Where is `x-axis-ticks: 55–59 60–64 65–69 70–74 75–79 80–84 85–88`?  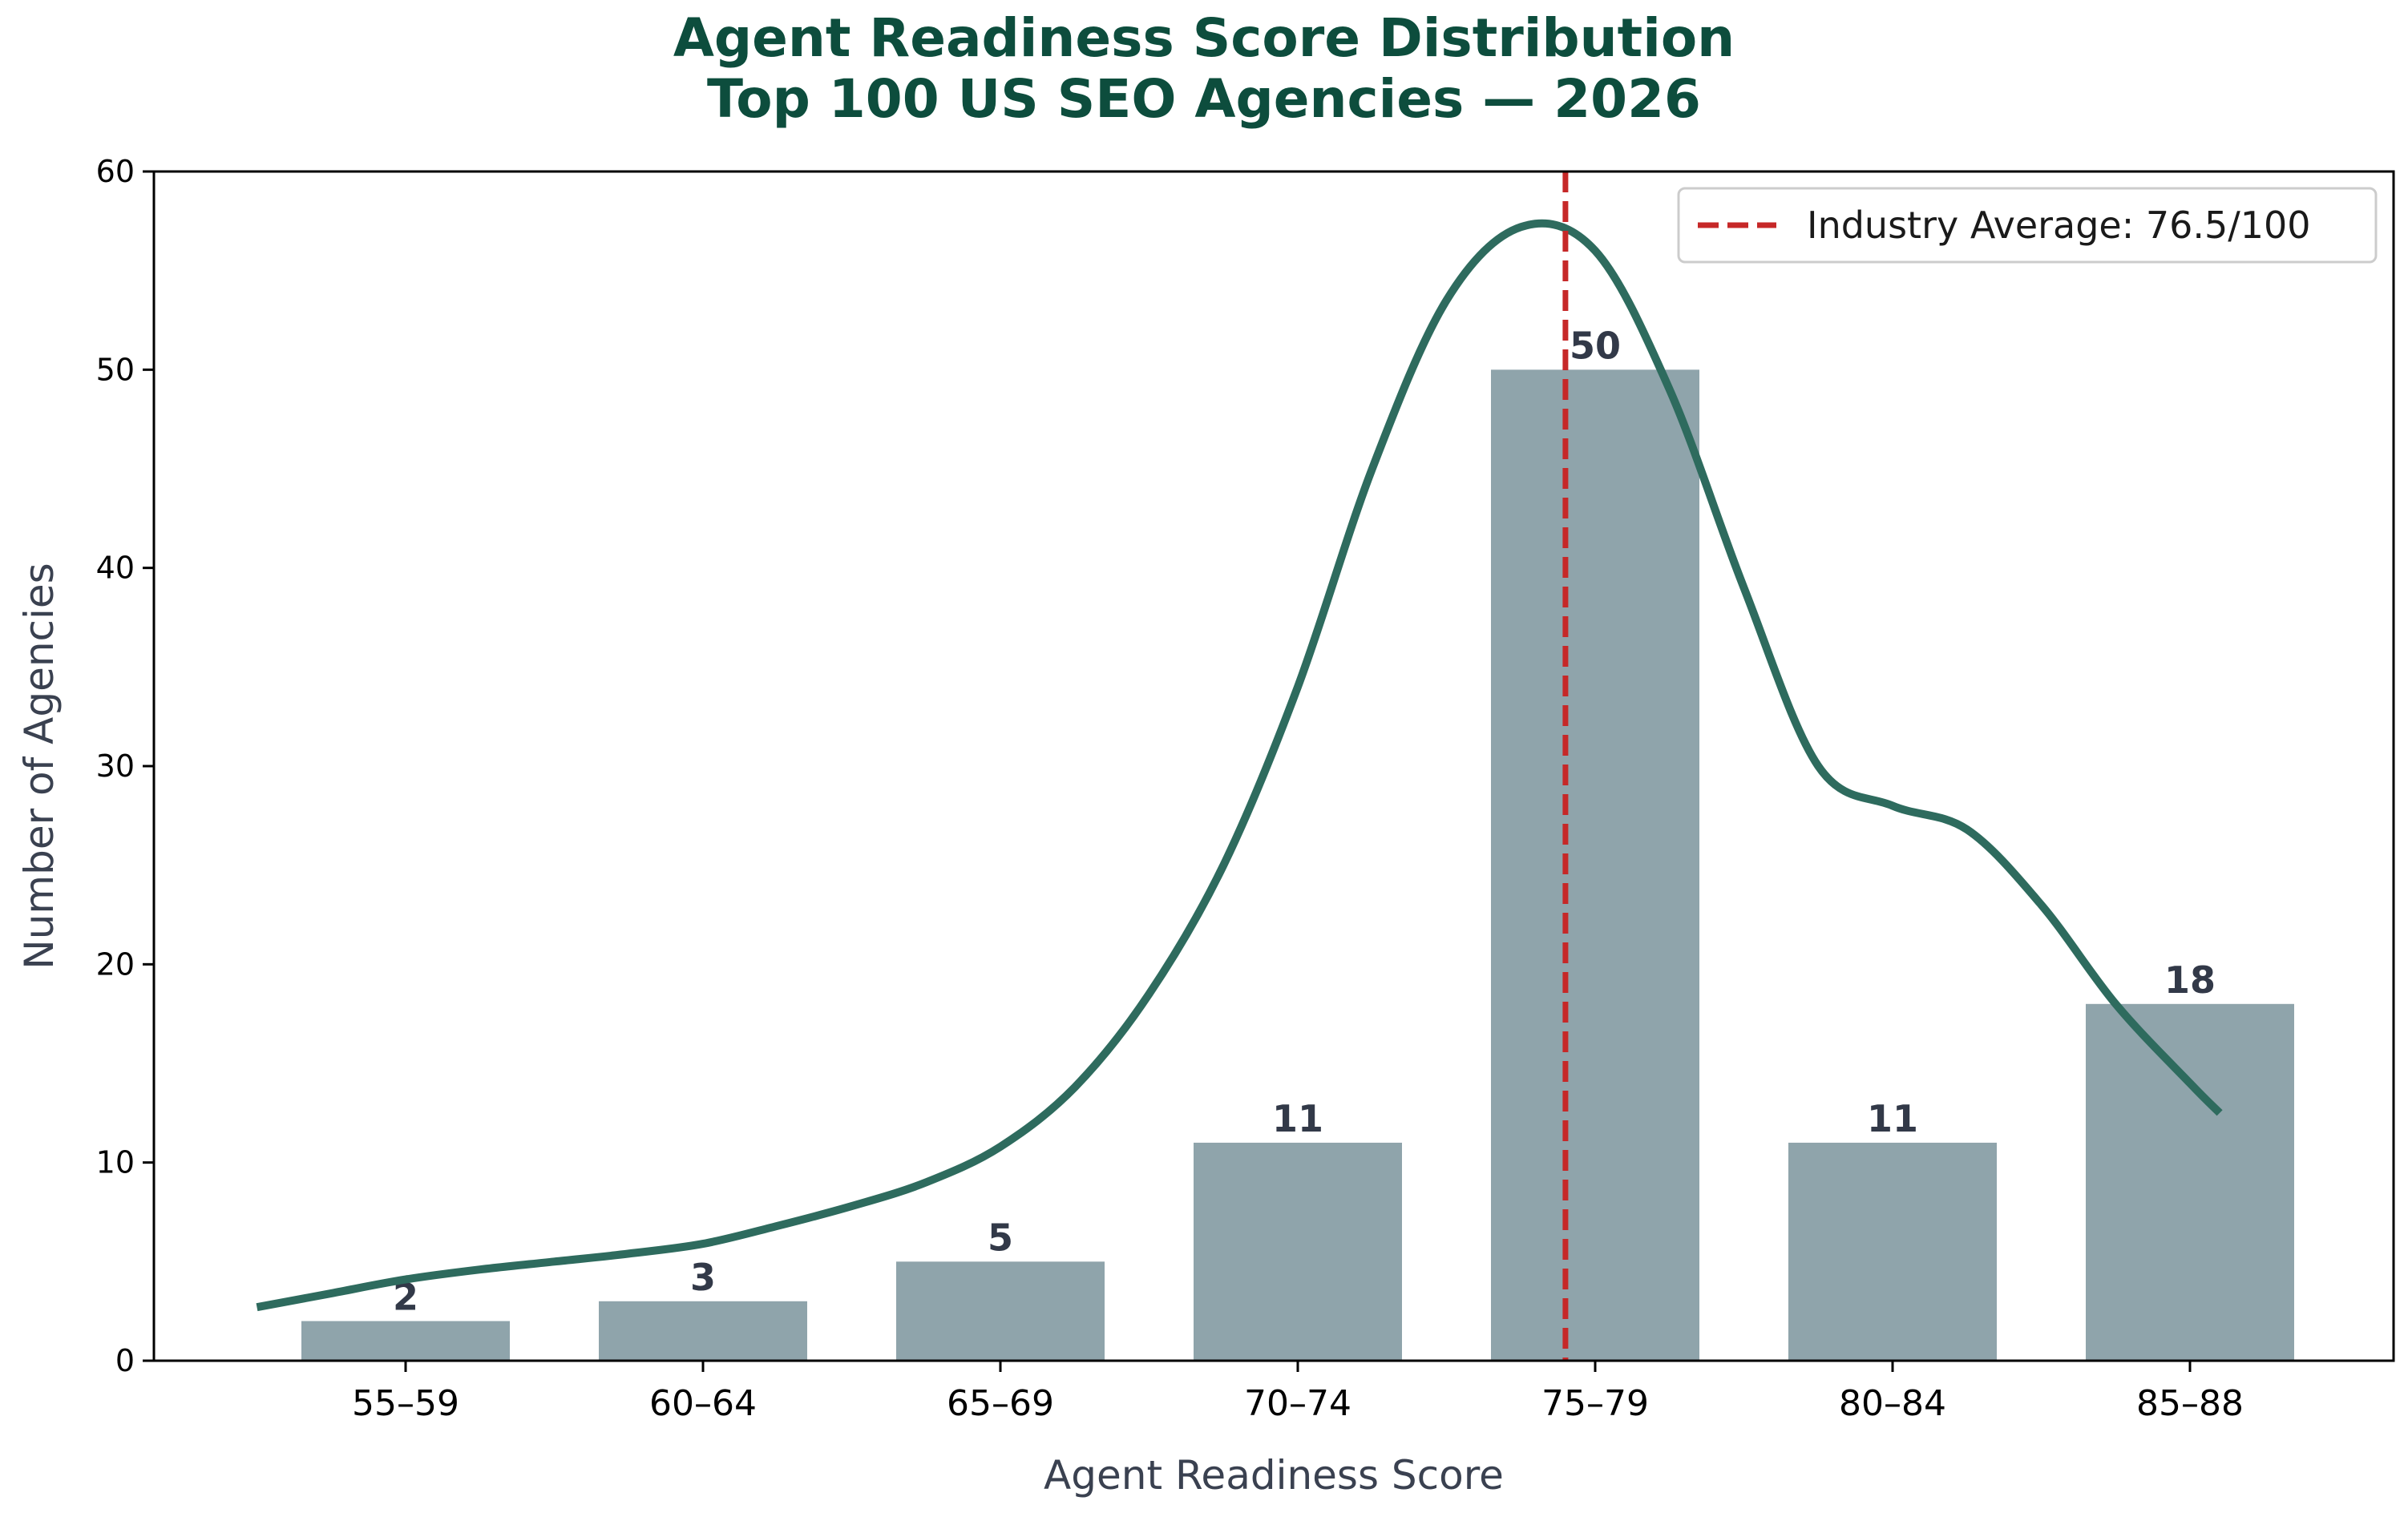 x-axis-ticks: 55–59 60–64 65–69 70–74 75–79 80–84 85–88 is located at coordinates (1298, 1392).